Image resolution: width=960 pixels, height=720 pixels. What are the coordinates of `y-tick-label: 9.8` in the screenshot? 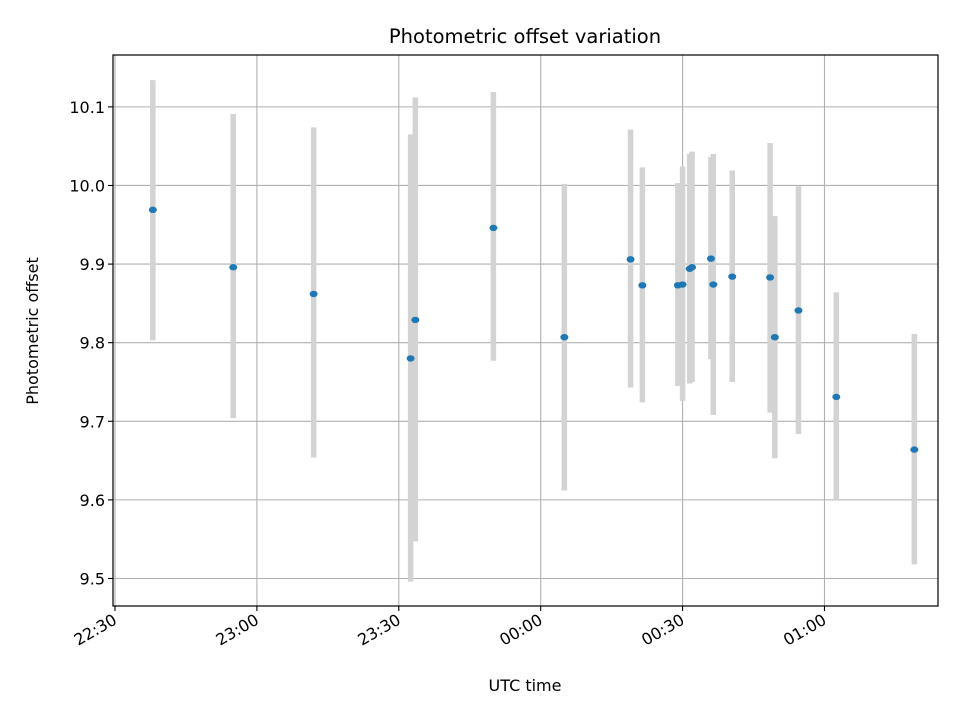 It's located at (92, 343).